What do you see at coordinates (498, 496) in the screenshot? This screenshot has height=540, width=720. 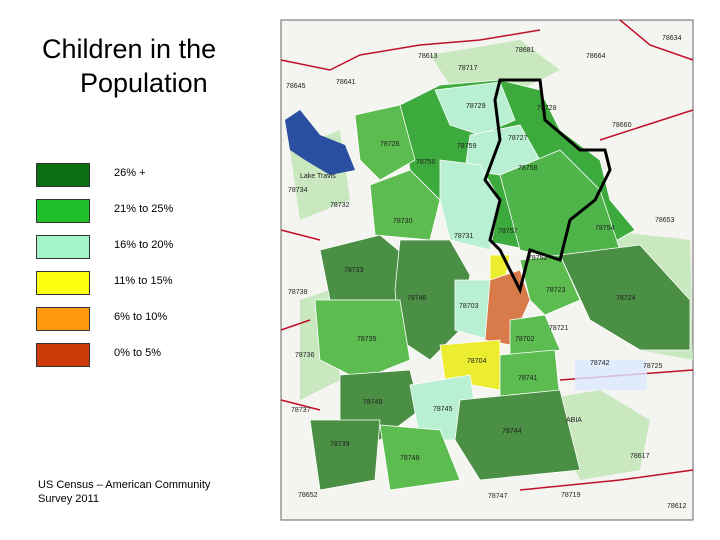 I see `zip-label: 78747` at bounding box center [498, 496].